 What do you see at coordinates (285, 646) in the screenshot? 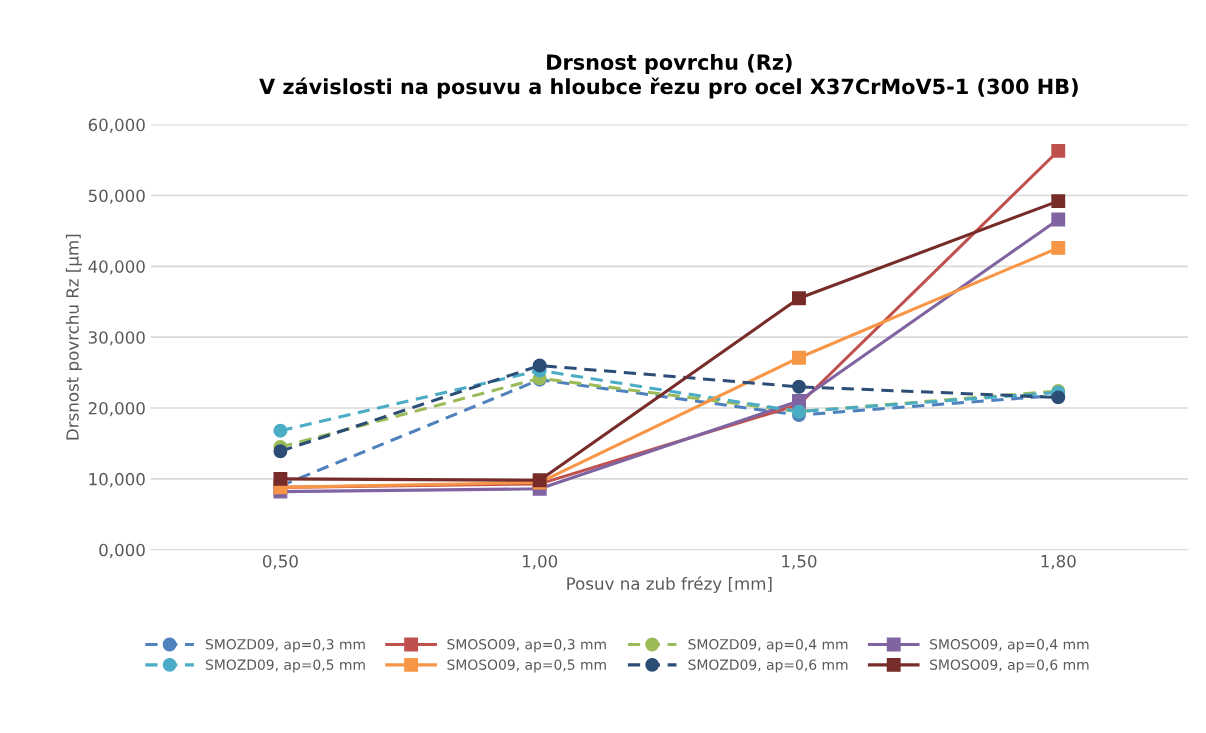
I see `legend-label: SMOZD09, ap=0,3 mm` at bounding box center [285, 646].